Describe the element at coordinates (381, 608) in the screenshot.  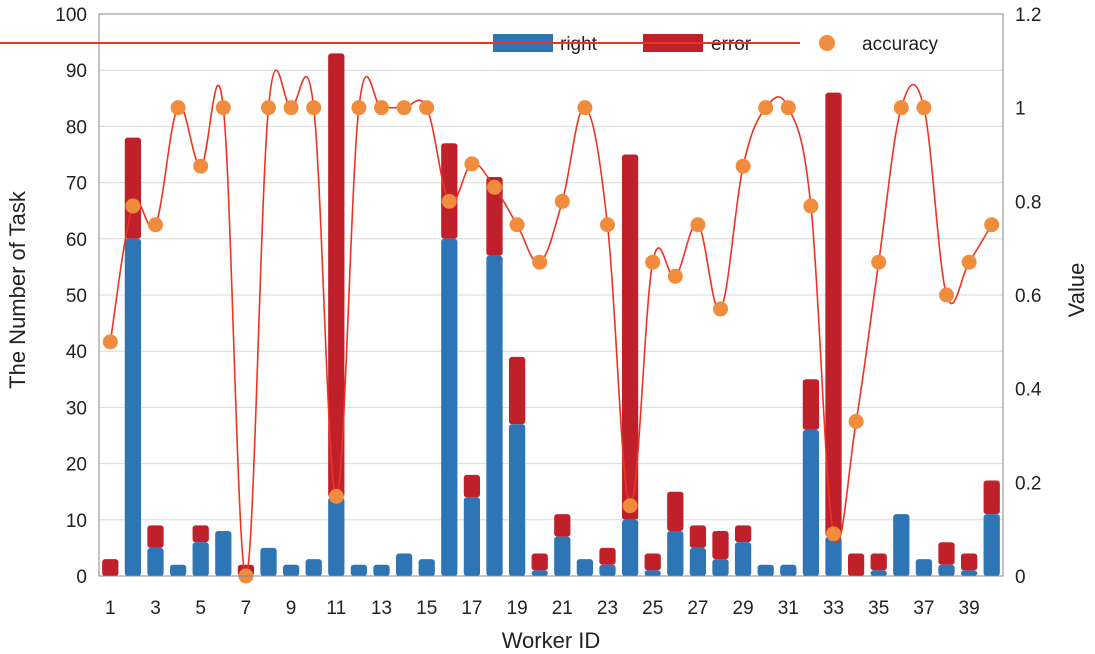
I see `x-tick-label: 13` at that location.